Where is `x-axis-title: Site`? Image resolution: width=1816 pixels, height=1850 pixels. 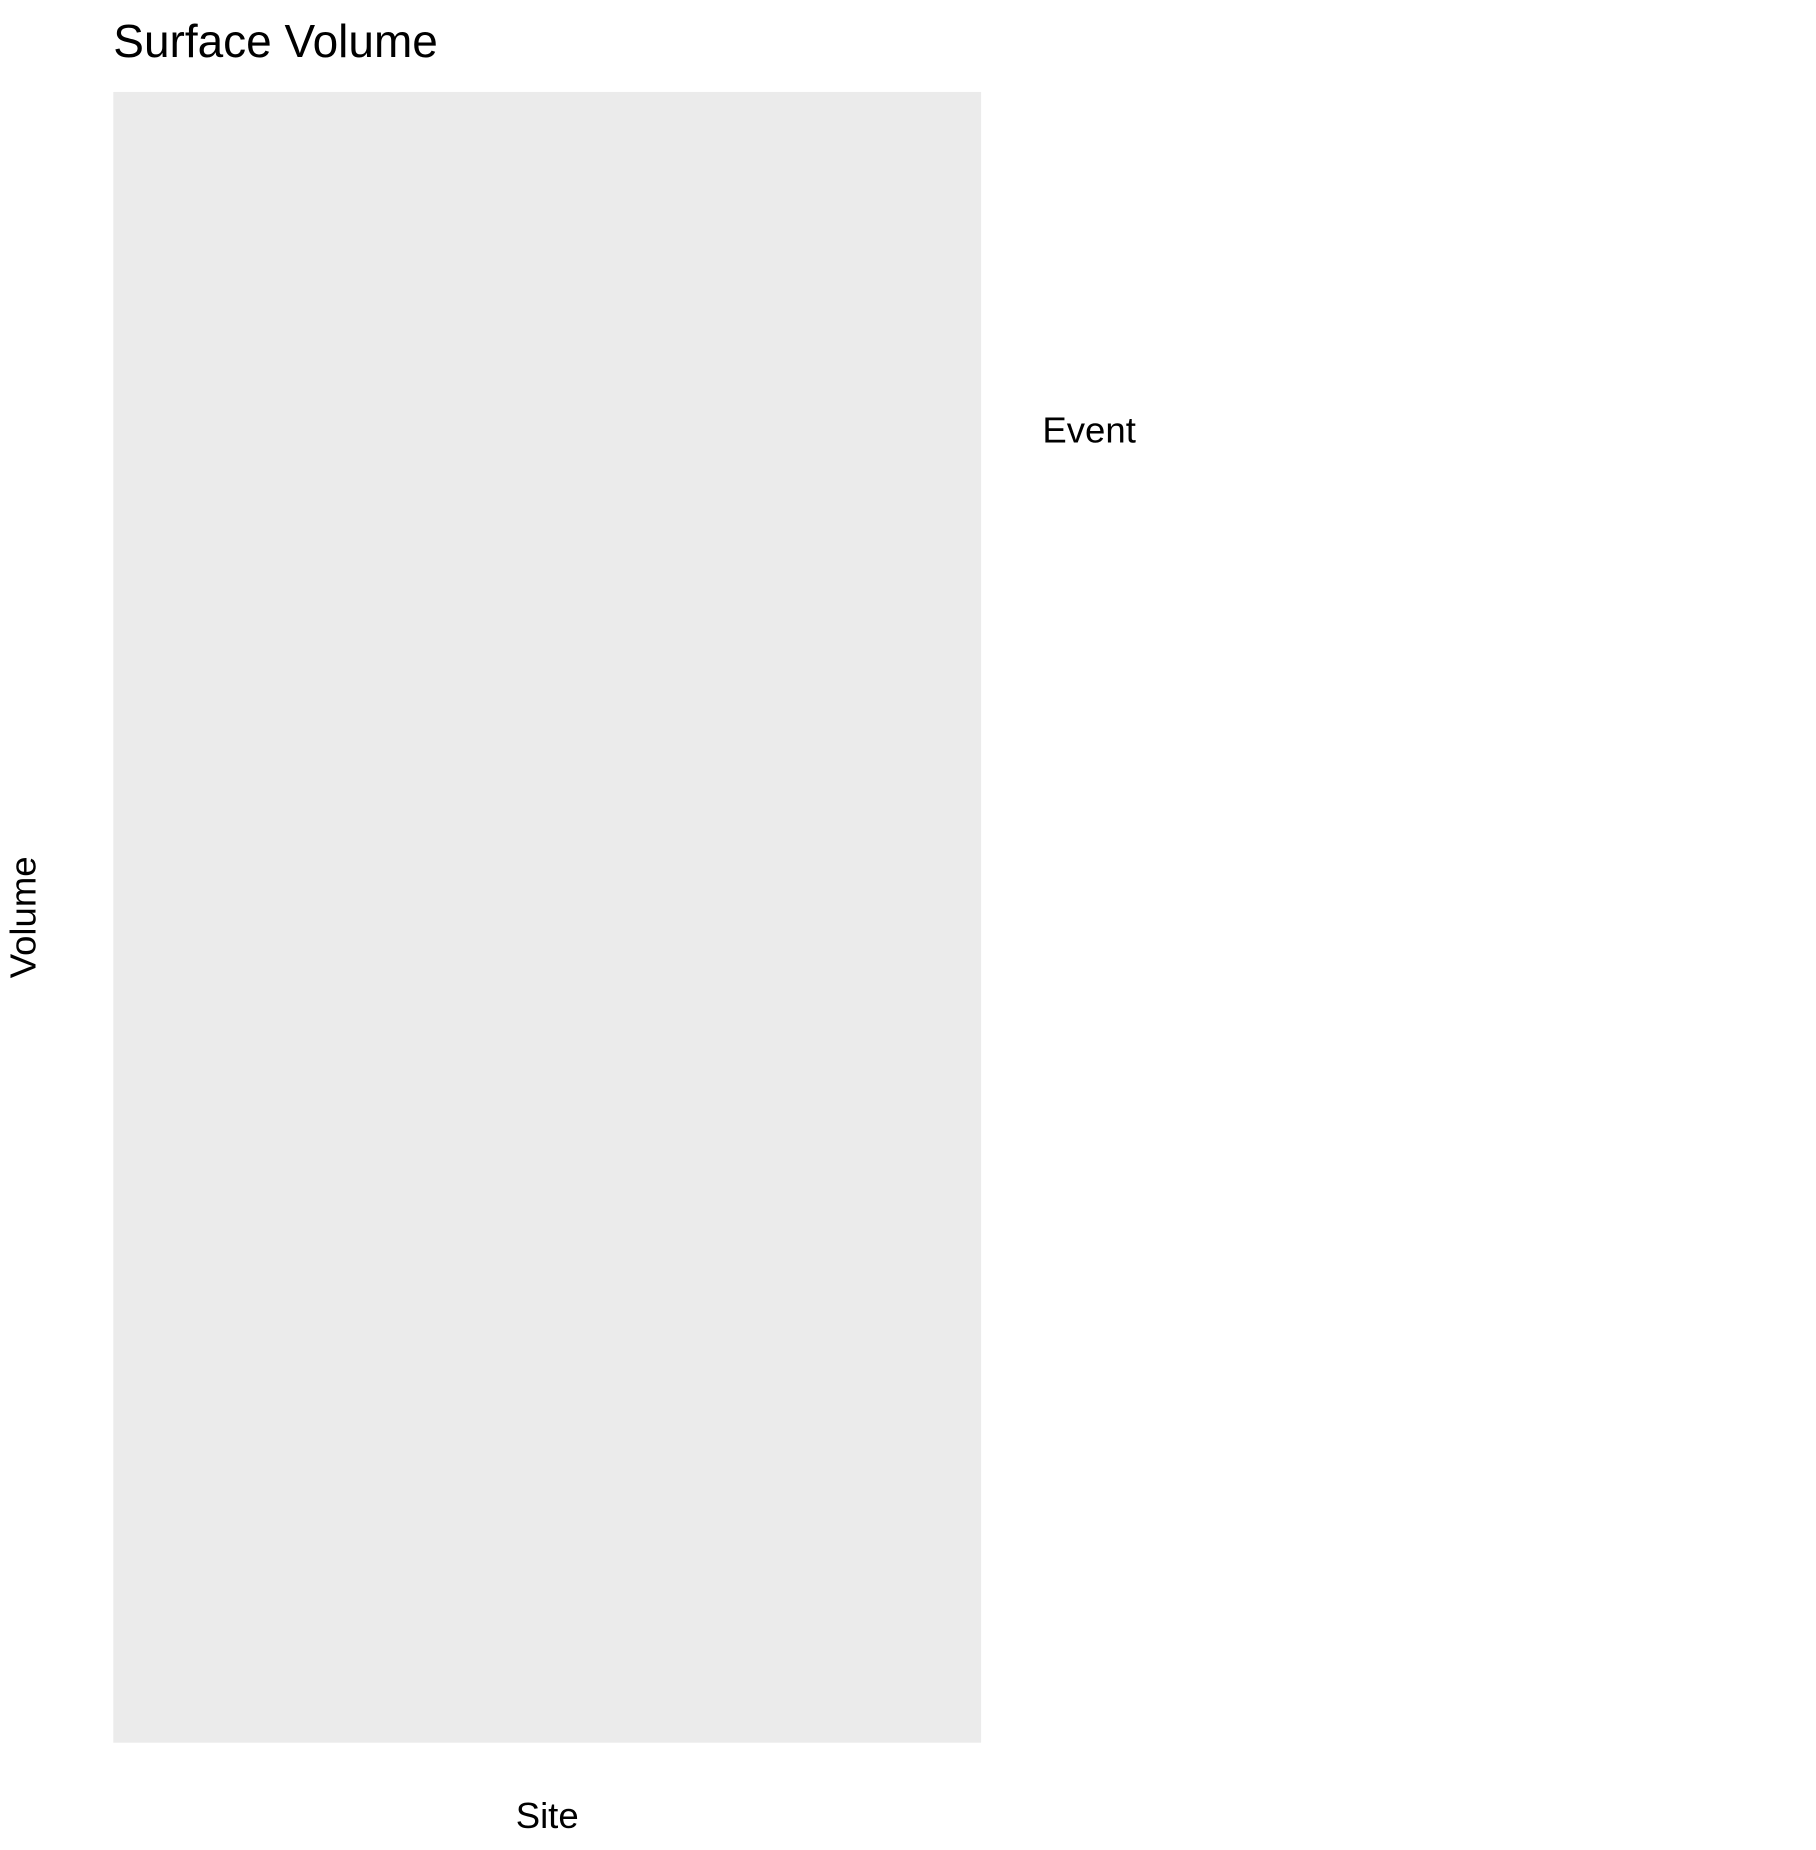 x-axis-title: Site is located at coordinates (547, 1815).